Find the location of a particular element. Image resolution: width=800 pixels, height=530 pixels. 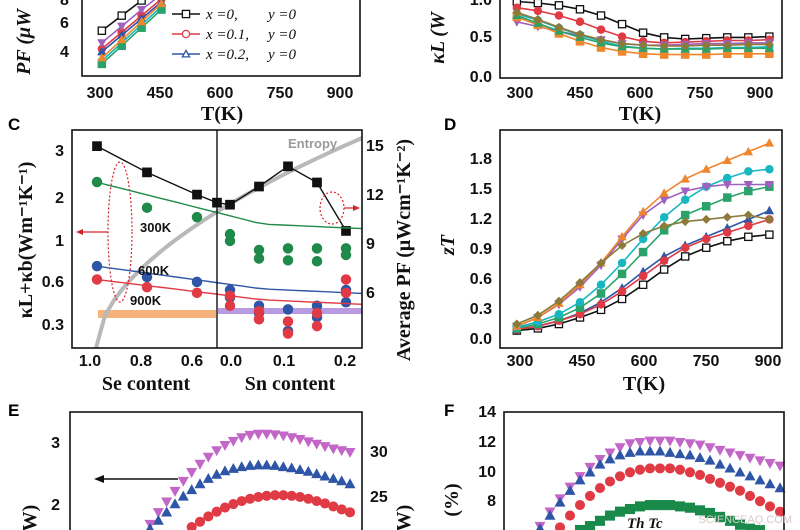

panel-b-ylabel: κL (W is located at coordinates (438, 37).